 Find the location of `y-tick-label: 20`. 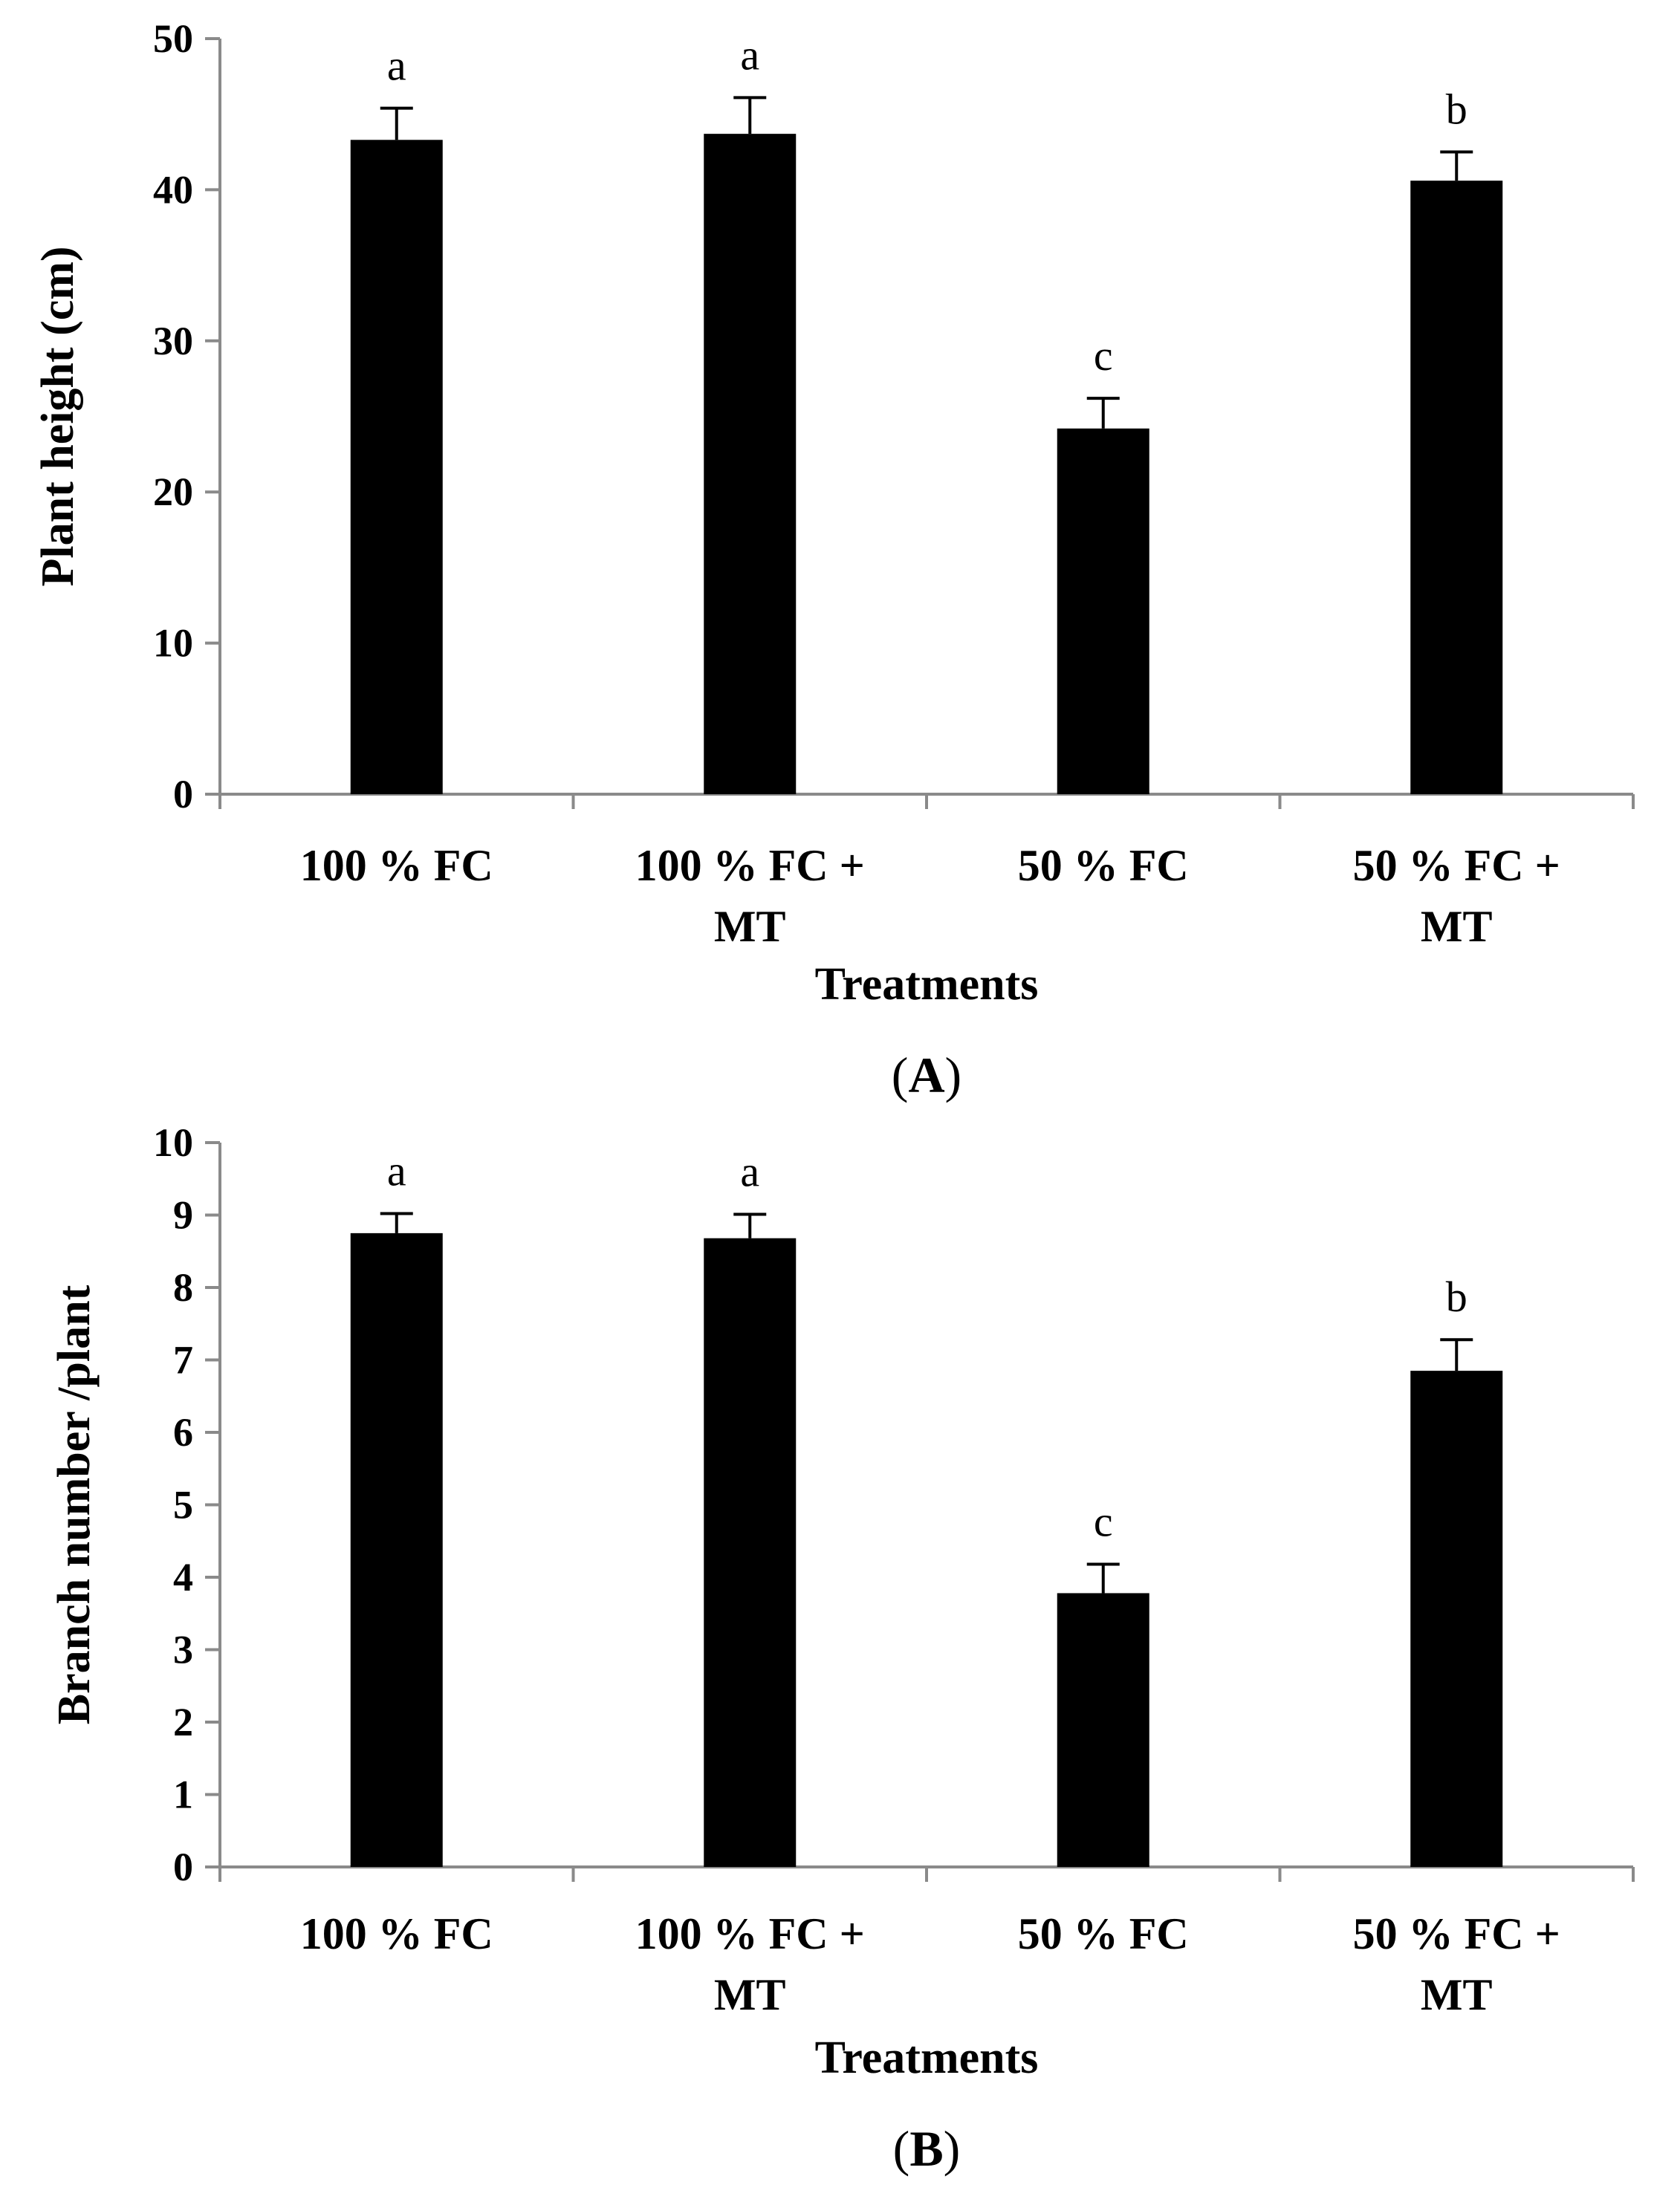

y-tick-label: 20 is located at coordinates (173, 492).